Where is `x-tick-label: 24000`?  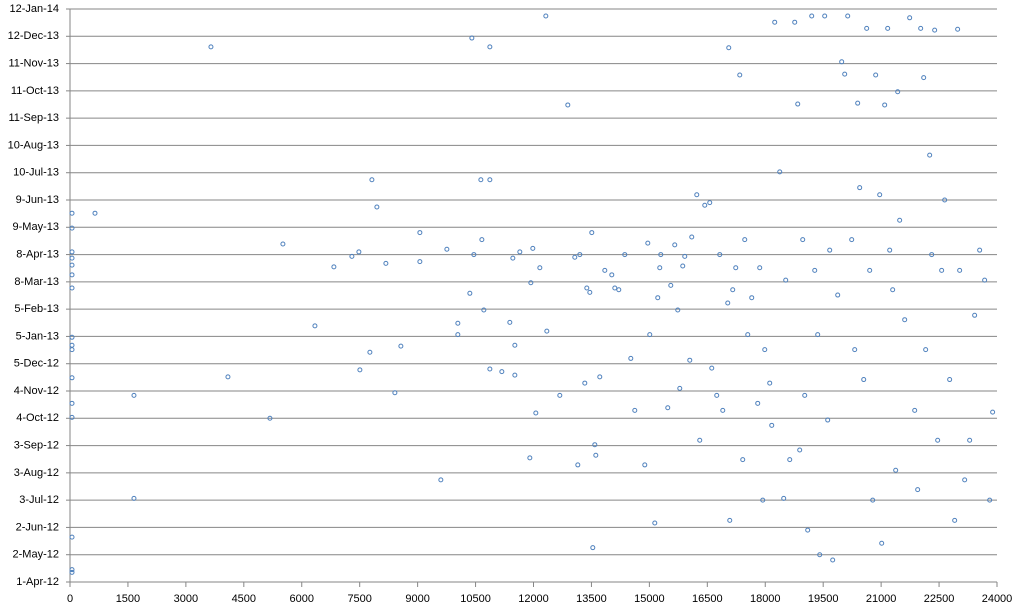
x-tick-label: 24000 is located at coordinates (997, 599).